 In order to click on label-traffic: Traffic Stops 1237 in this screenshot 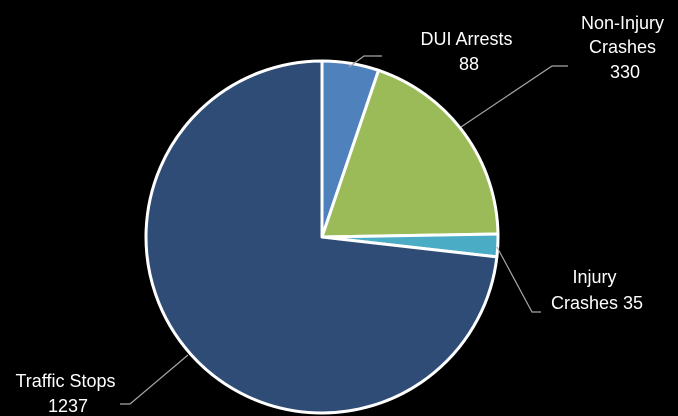, I will do `click(67, 393)`.